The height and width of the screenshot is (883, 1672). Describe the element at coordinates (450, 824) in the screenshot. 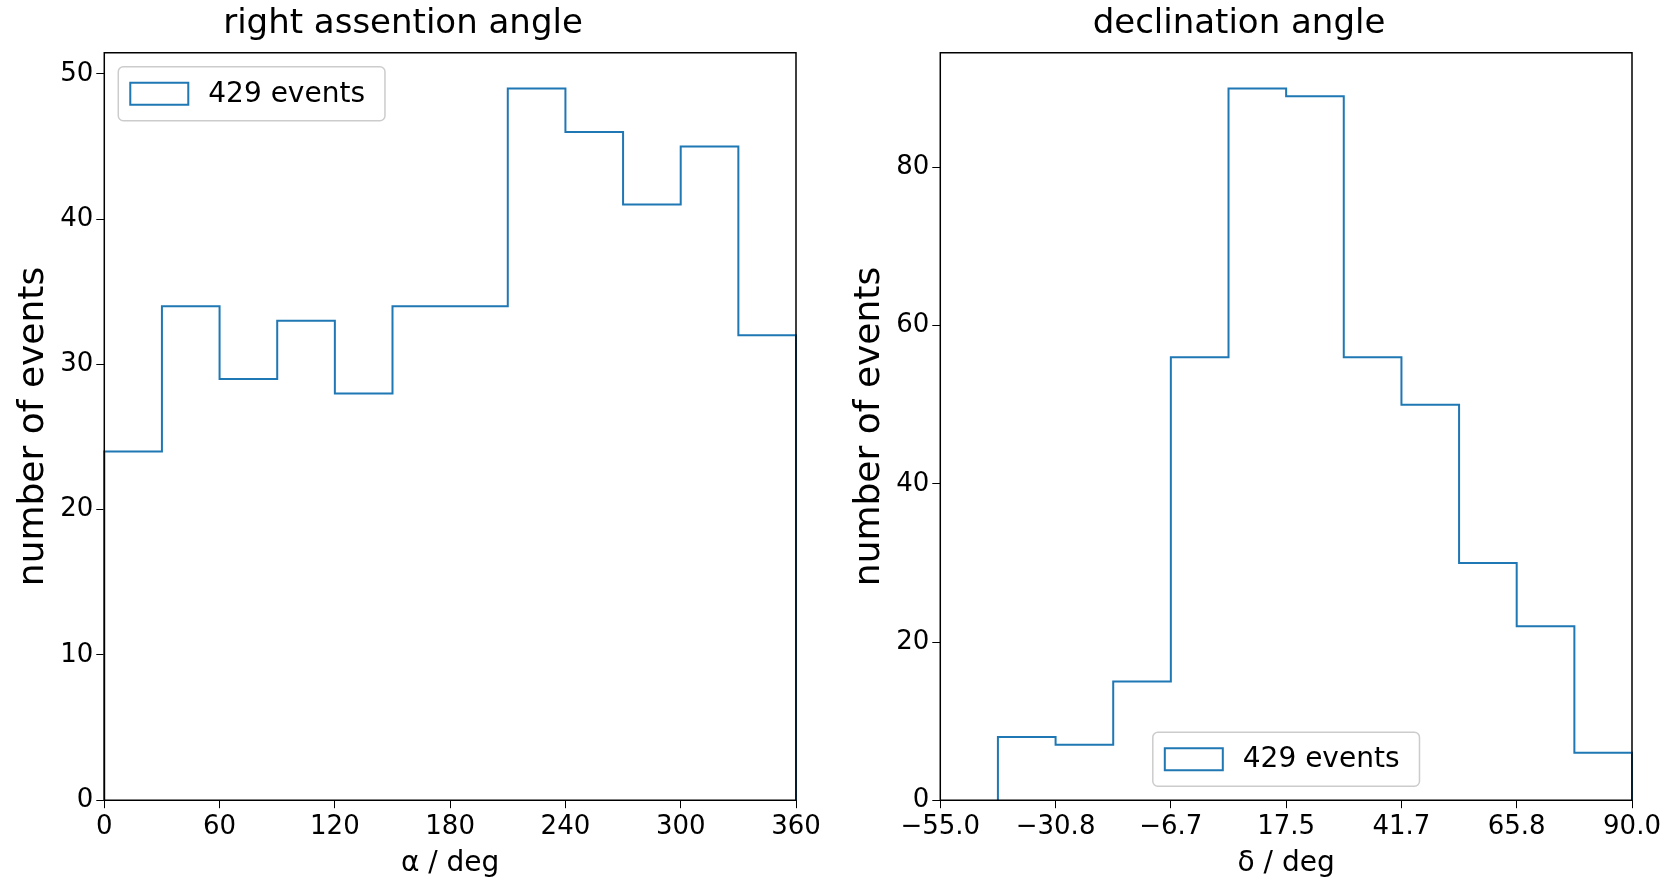

I see `x-tick-label: 180` at that location.